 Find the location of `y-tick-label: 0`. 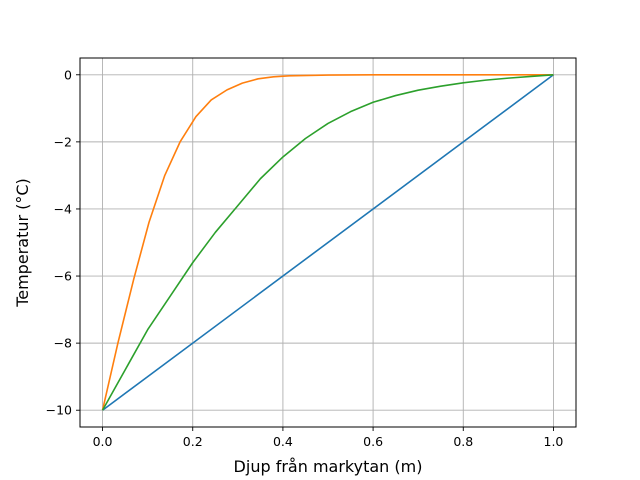

y-tick-label: 0 is located at coordinates (68, 74).